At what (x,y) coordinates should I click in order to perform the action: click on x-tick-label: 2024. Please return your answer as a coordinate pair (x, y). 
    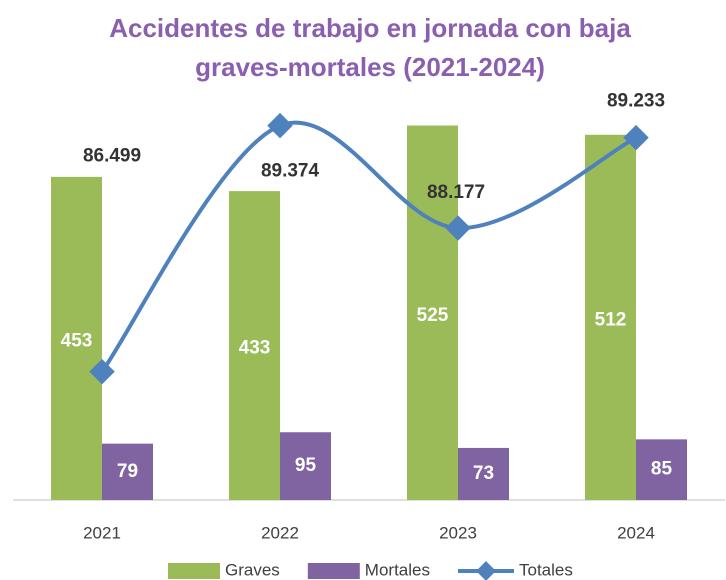
    Looking at the image, I should click on (636, 532).